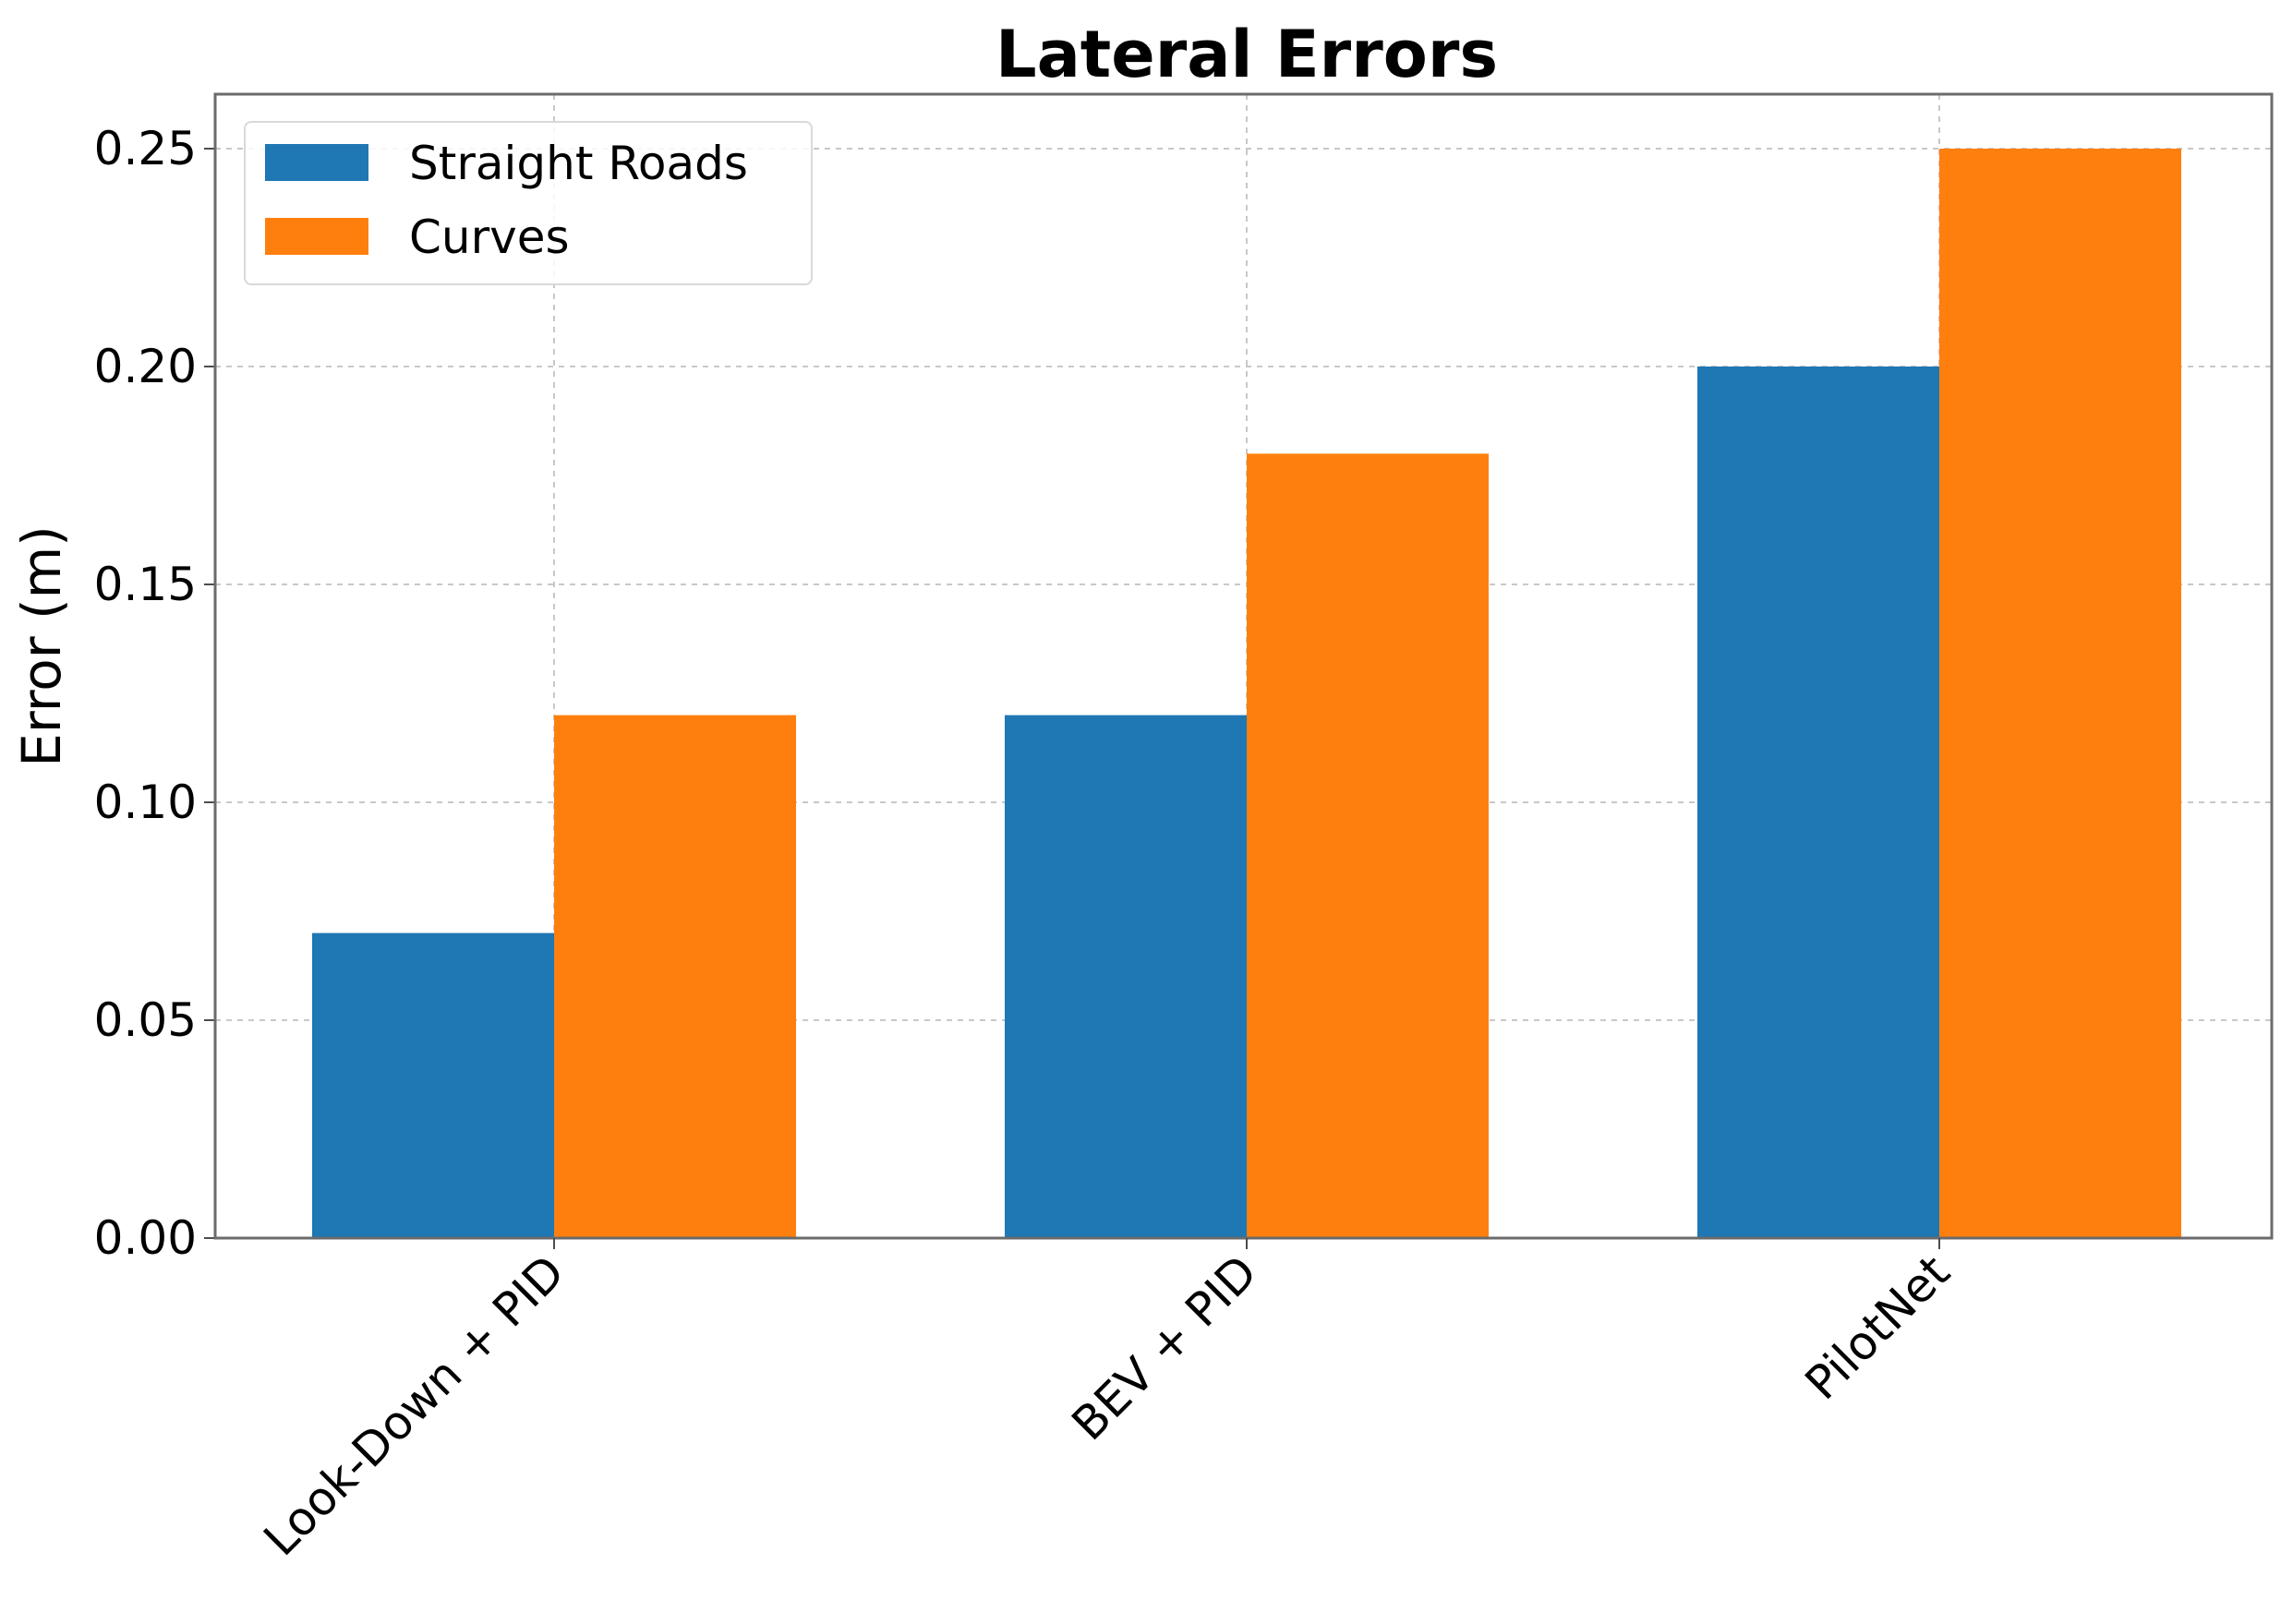 Image resolution: width=2293 pixels, height=1624 pixels. I want to click on y-tick-label: 0.20, so click(145, 366).